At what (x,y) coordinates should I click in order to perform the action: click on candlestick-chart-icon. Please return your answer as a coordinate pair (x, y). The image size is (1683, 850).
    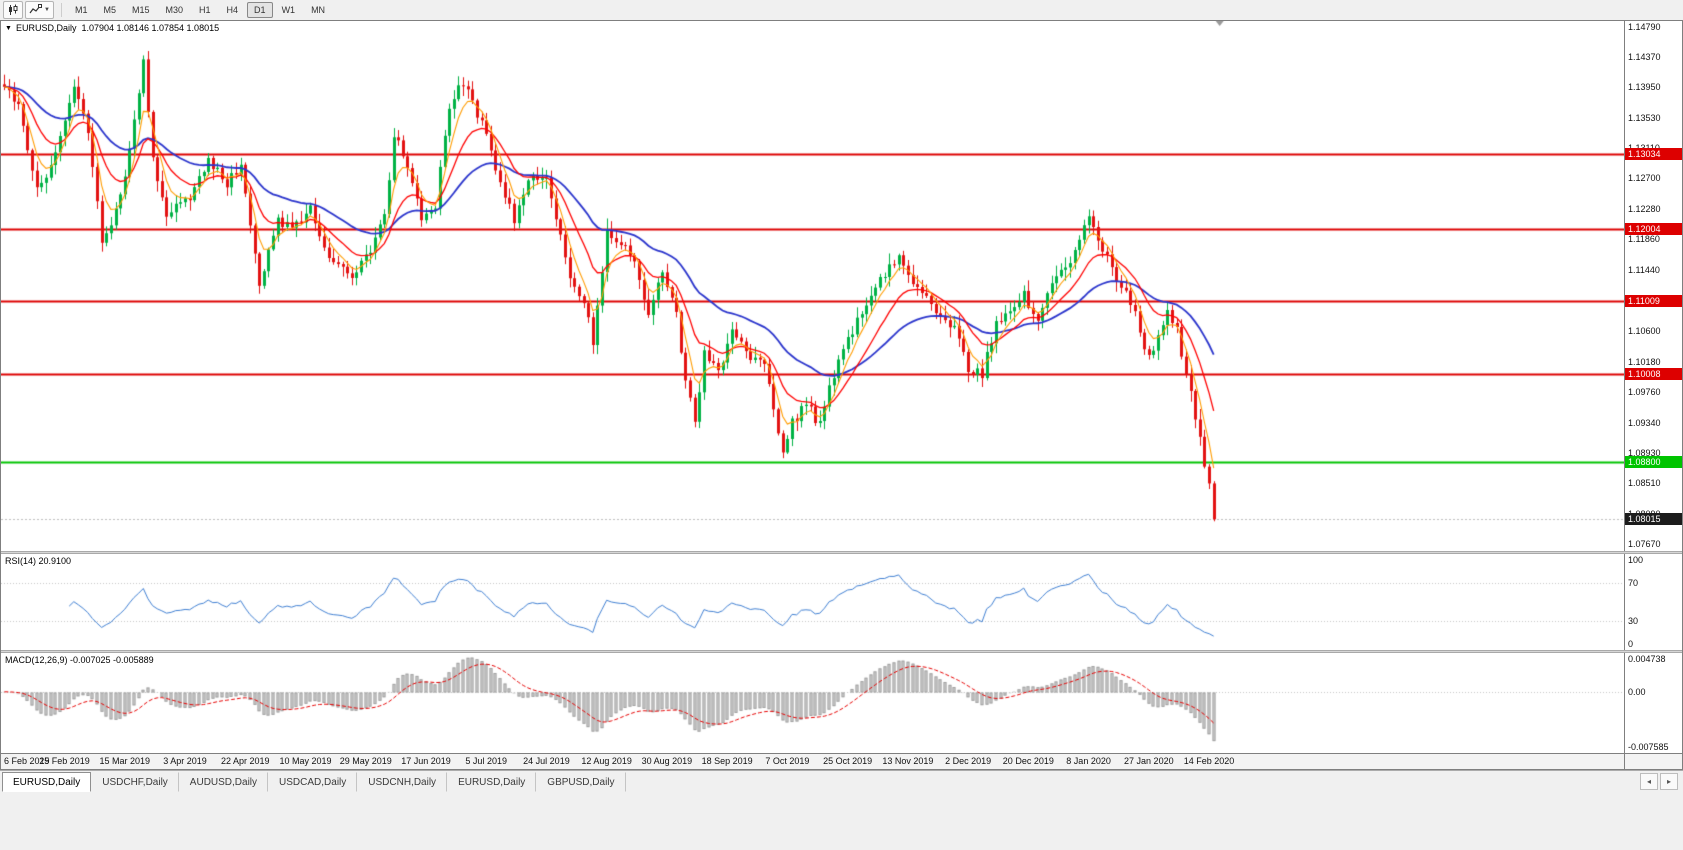
    Looking at the image, I should click on (13, 9).